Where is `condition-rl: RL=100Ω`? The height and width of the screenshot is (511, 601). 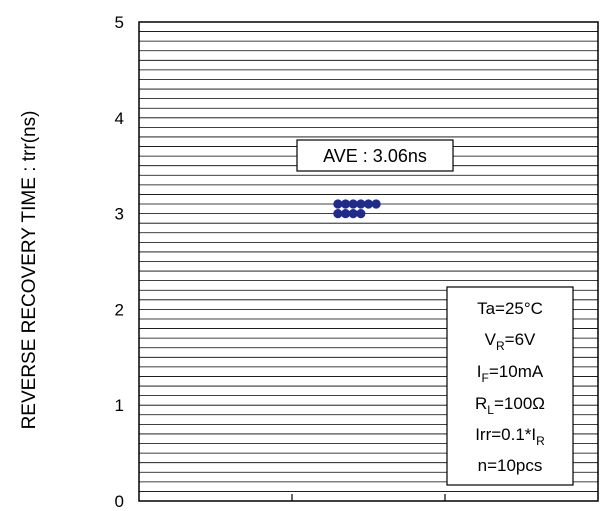 condition-rl: RL=100Ω is located at coordinates (510, 405).